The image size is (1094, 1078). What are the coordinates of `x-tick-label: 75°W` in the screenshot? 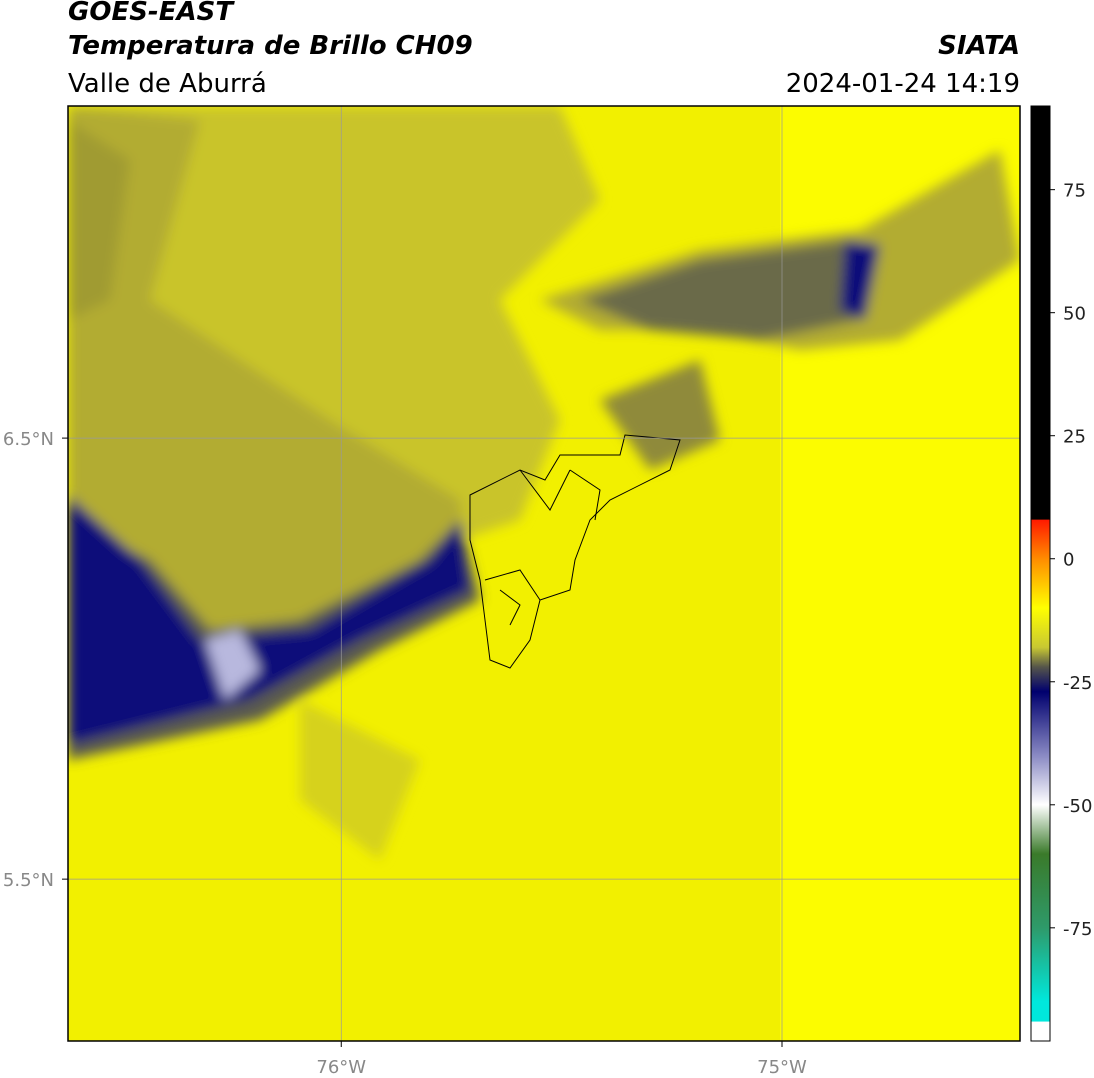 It's located at (782, 1067).